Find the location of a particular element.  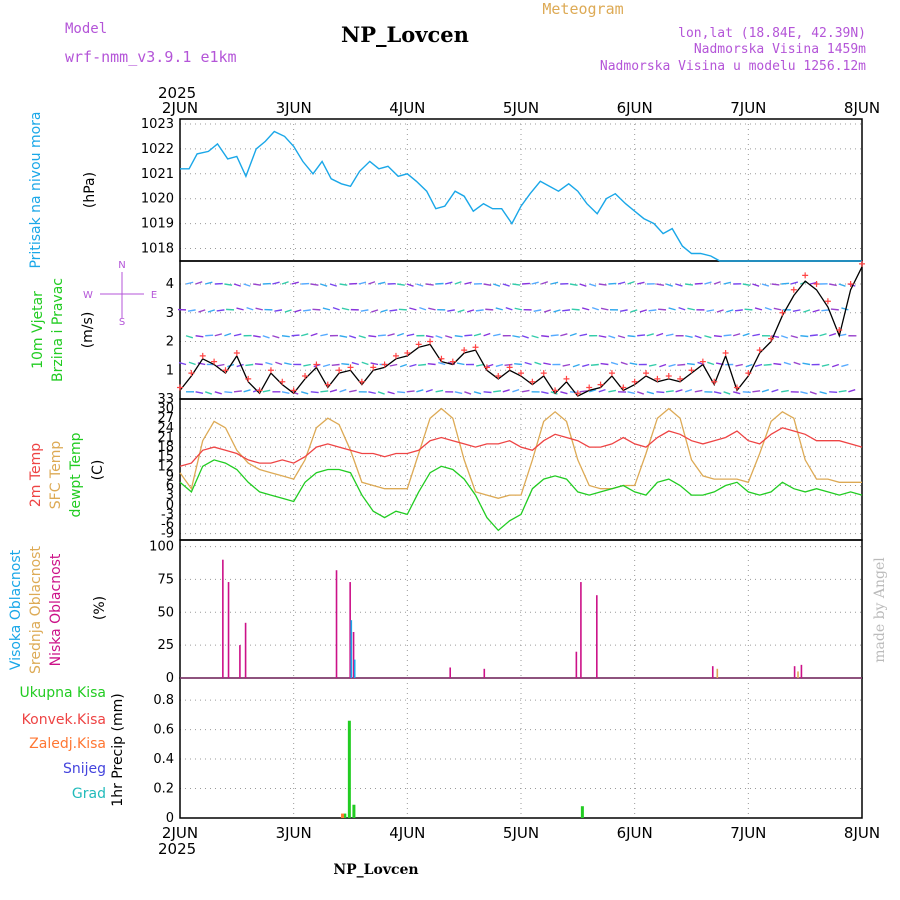

precip-legend-4: Grad is located at coordinates (89, 794).